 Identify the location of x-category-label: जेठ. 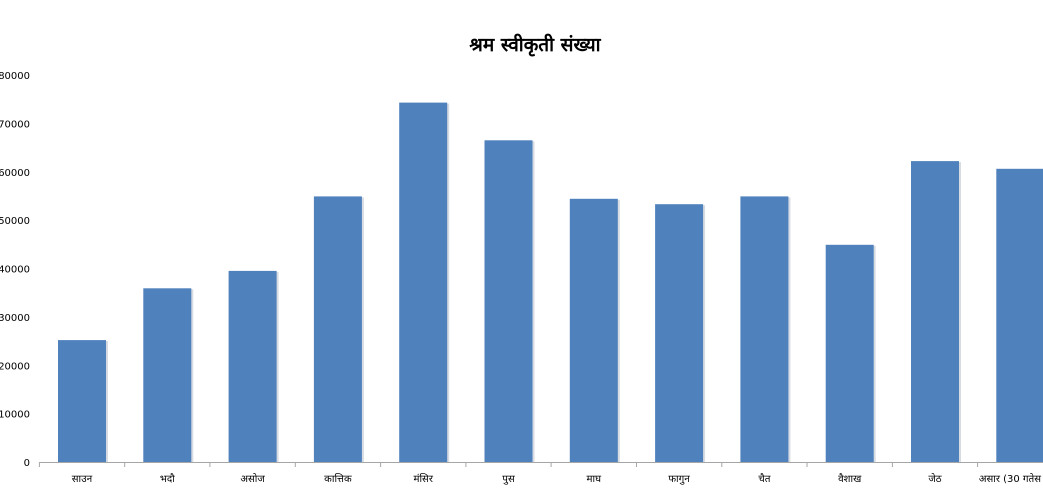
(934, 479).